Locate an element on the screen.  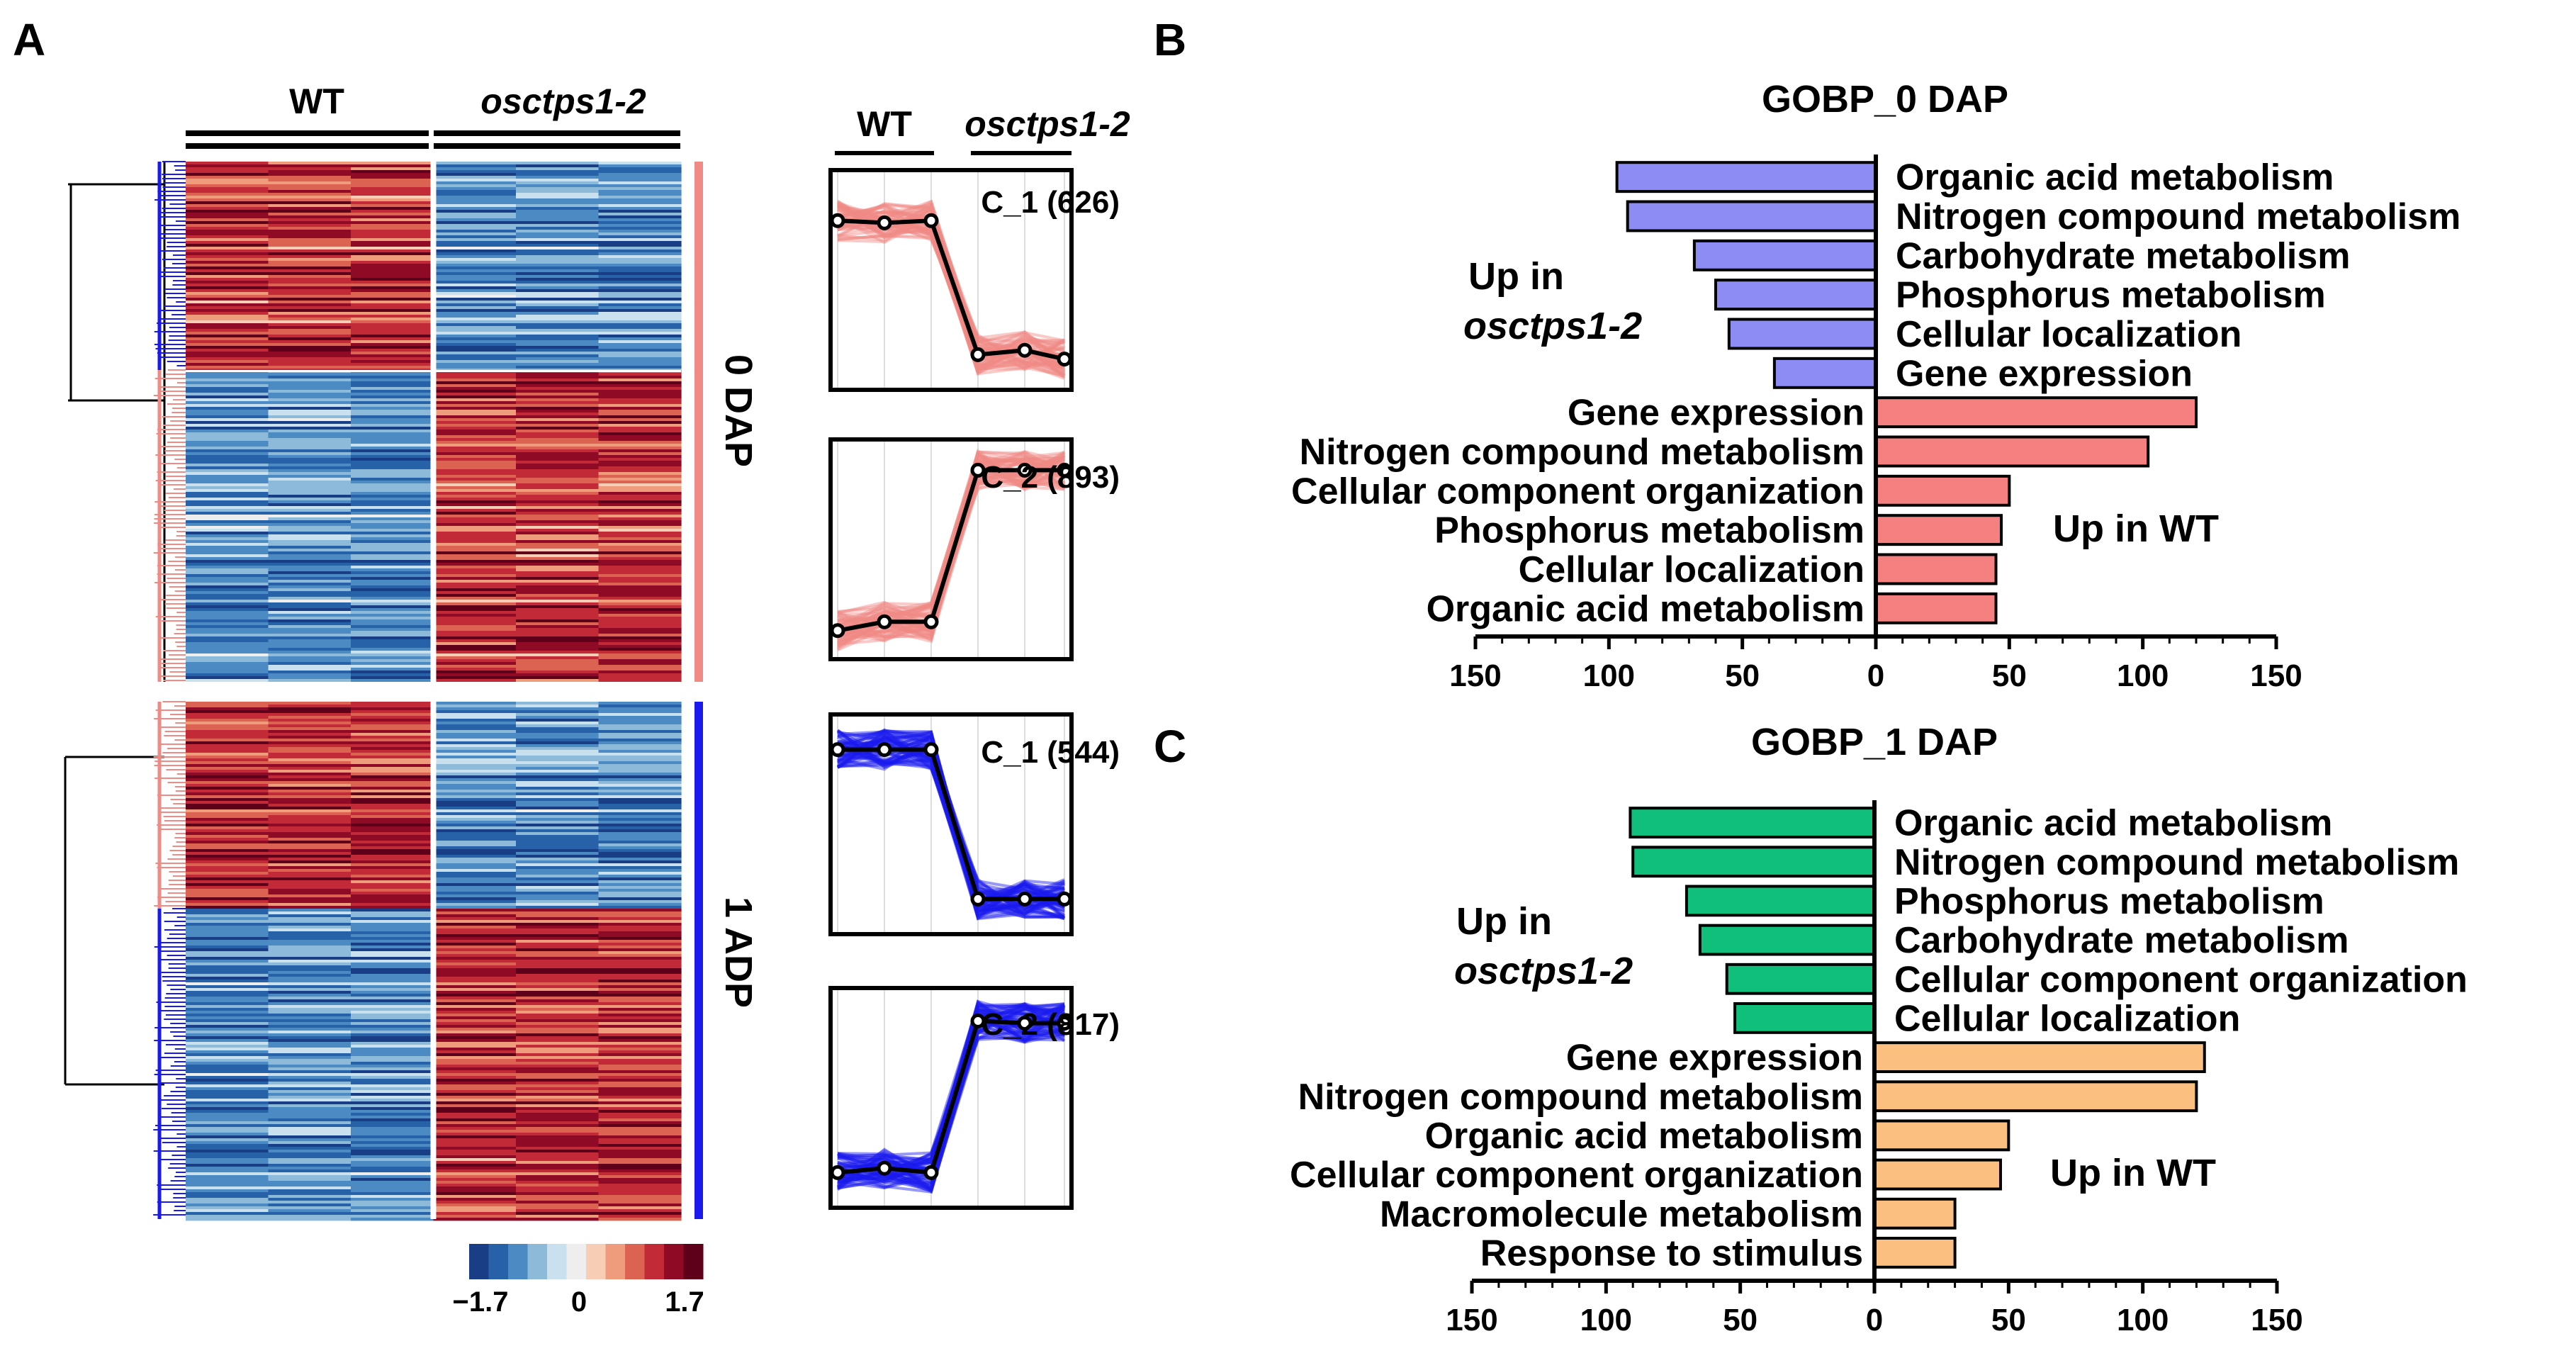
chart-title-1dap: GOBP_1 DAP is located at coordinates (1874, 742).